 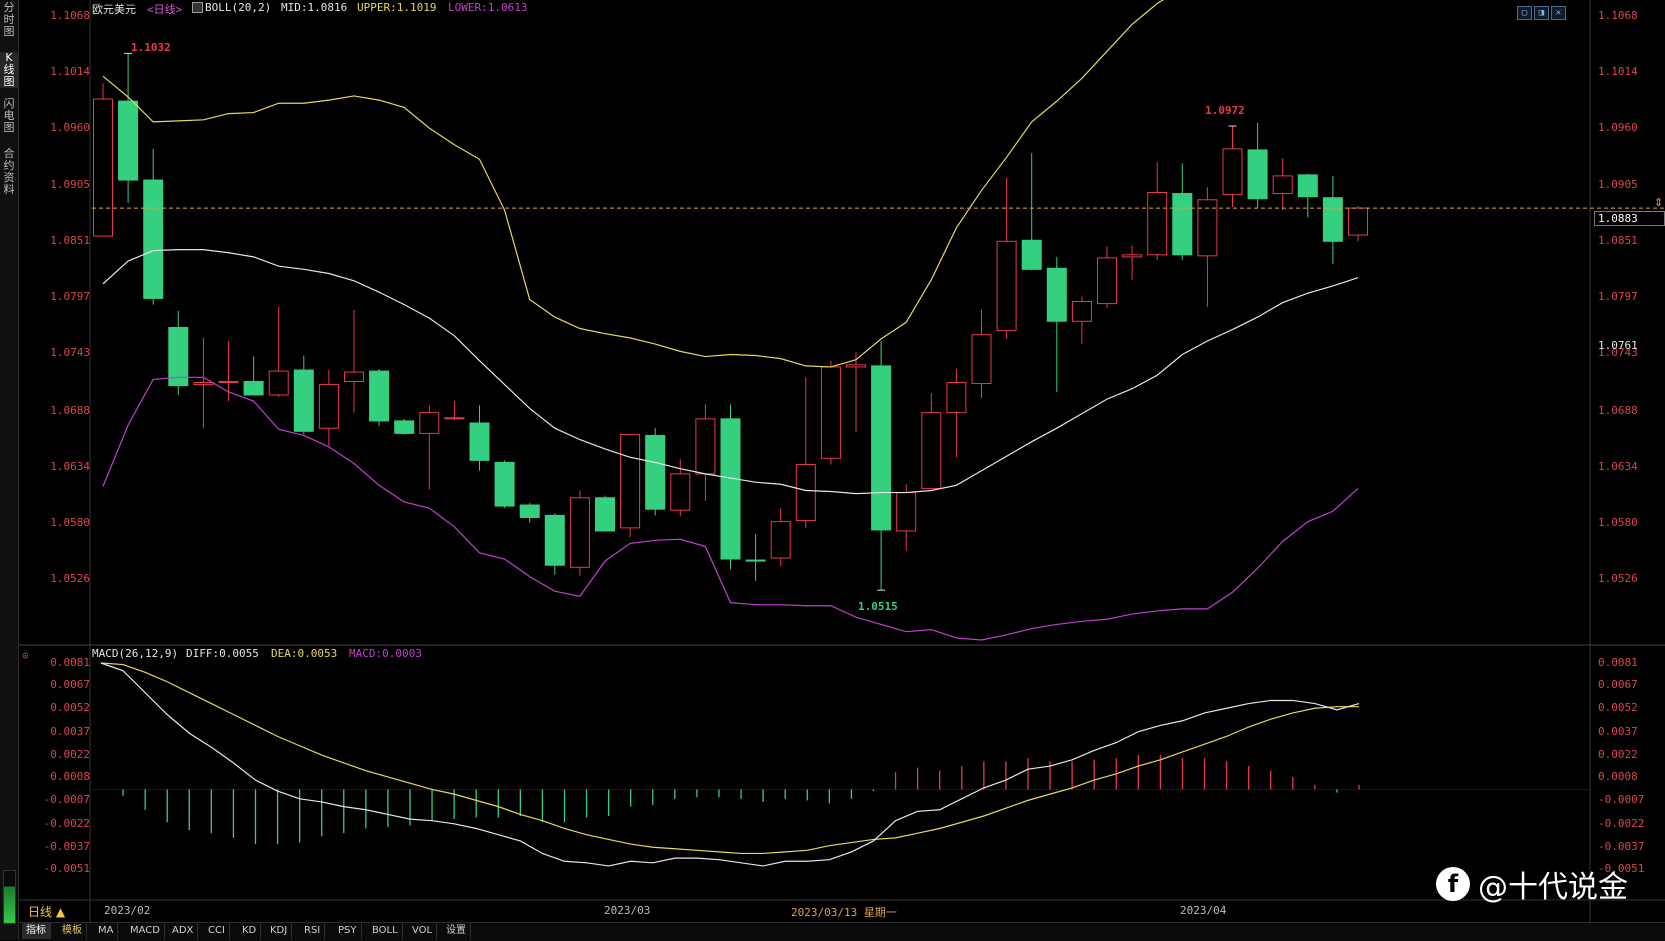 What do you see at coordinates (70, 776) in the screenshot?
I see `macd-tick-left: 0.0008` at bounding box center [70, 776].